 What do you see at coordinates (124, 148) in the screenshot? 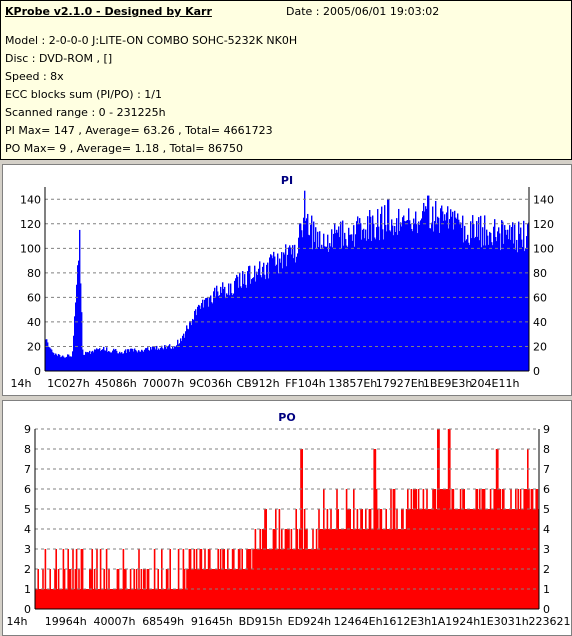
I see `po-stats-line: PO Max= 9 , Average= 1.18 , Total= 86750` at bounding box center [124, 148].